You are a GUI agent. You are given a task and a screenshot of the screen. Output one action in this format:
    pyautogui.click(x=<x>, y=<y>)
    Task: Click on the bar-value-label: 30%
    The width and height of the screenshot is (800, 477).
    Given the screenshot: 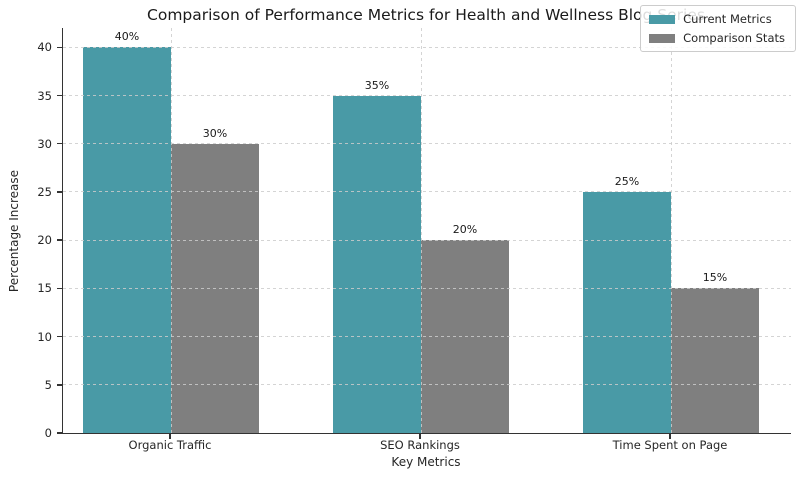 What is the action you would take?
    pyautogui.click(x=215, y=133)
    